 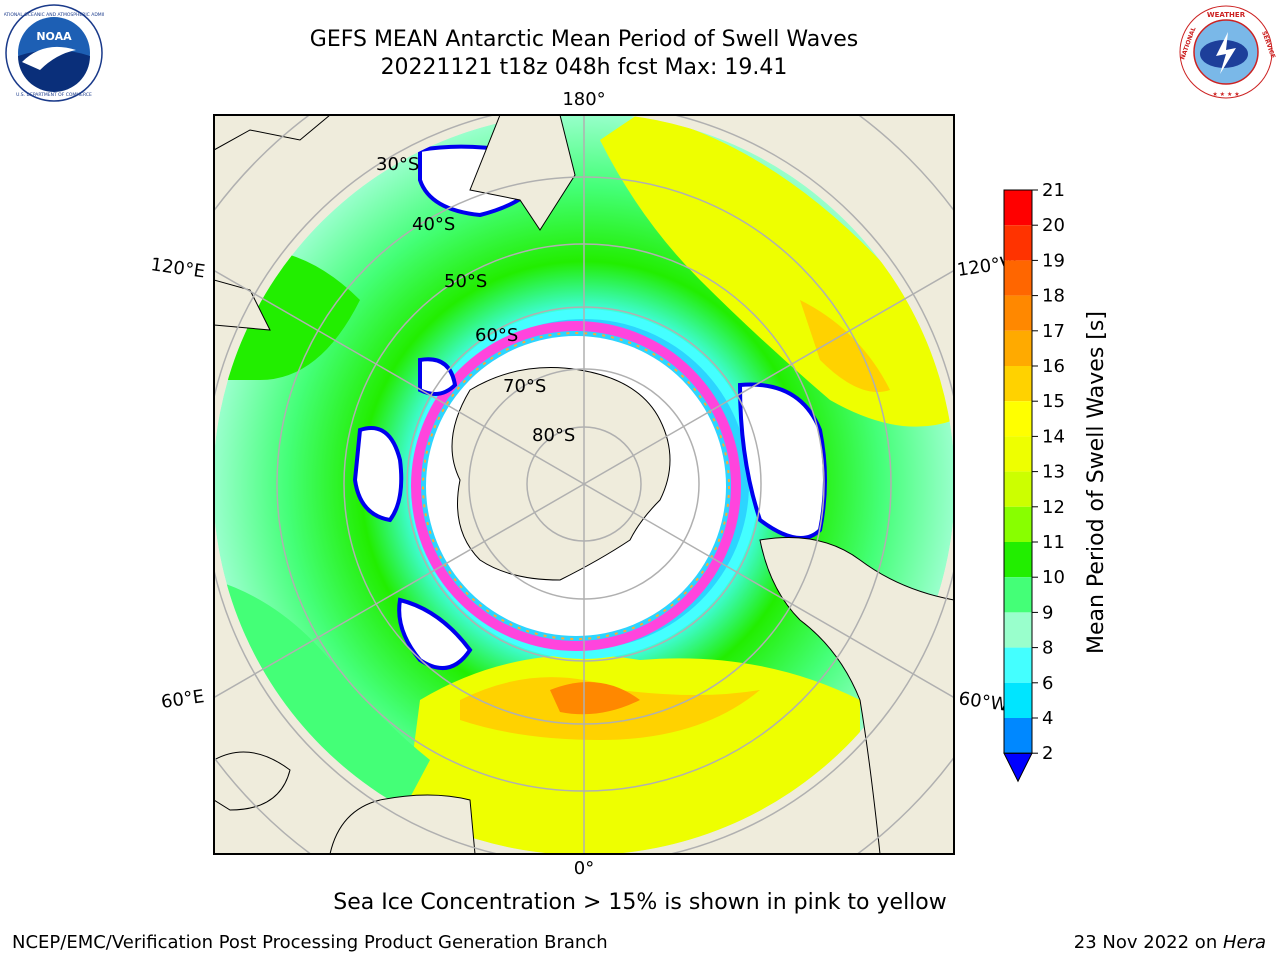 What do you see at coordinates (1047, 753) in the screenshot?
I see `colorbar-tick-label: 2` at bounding box center [1047, 753].